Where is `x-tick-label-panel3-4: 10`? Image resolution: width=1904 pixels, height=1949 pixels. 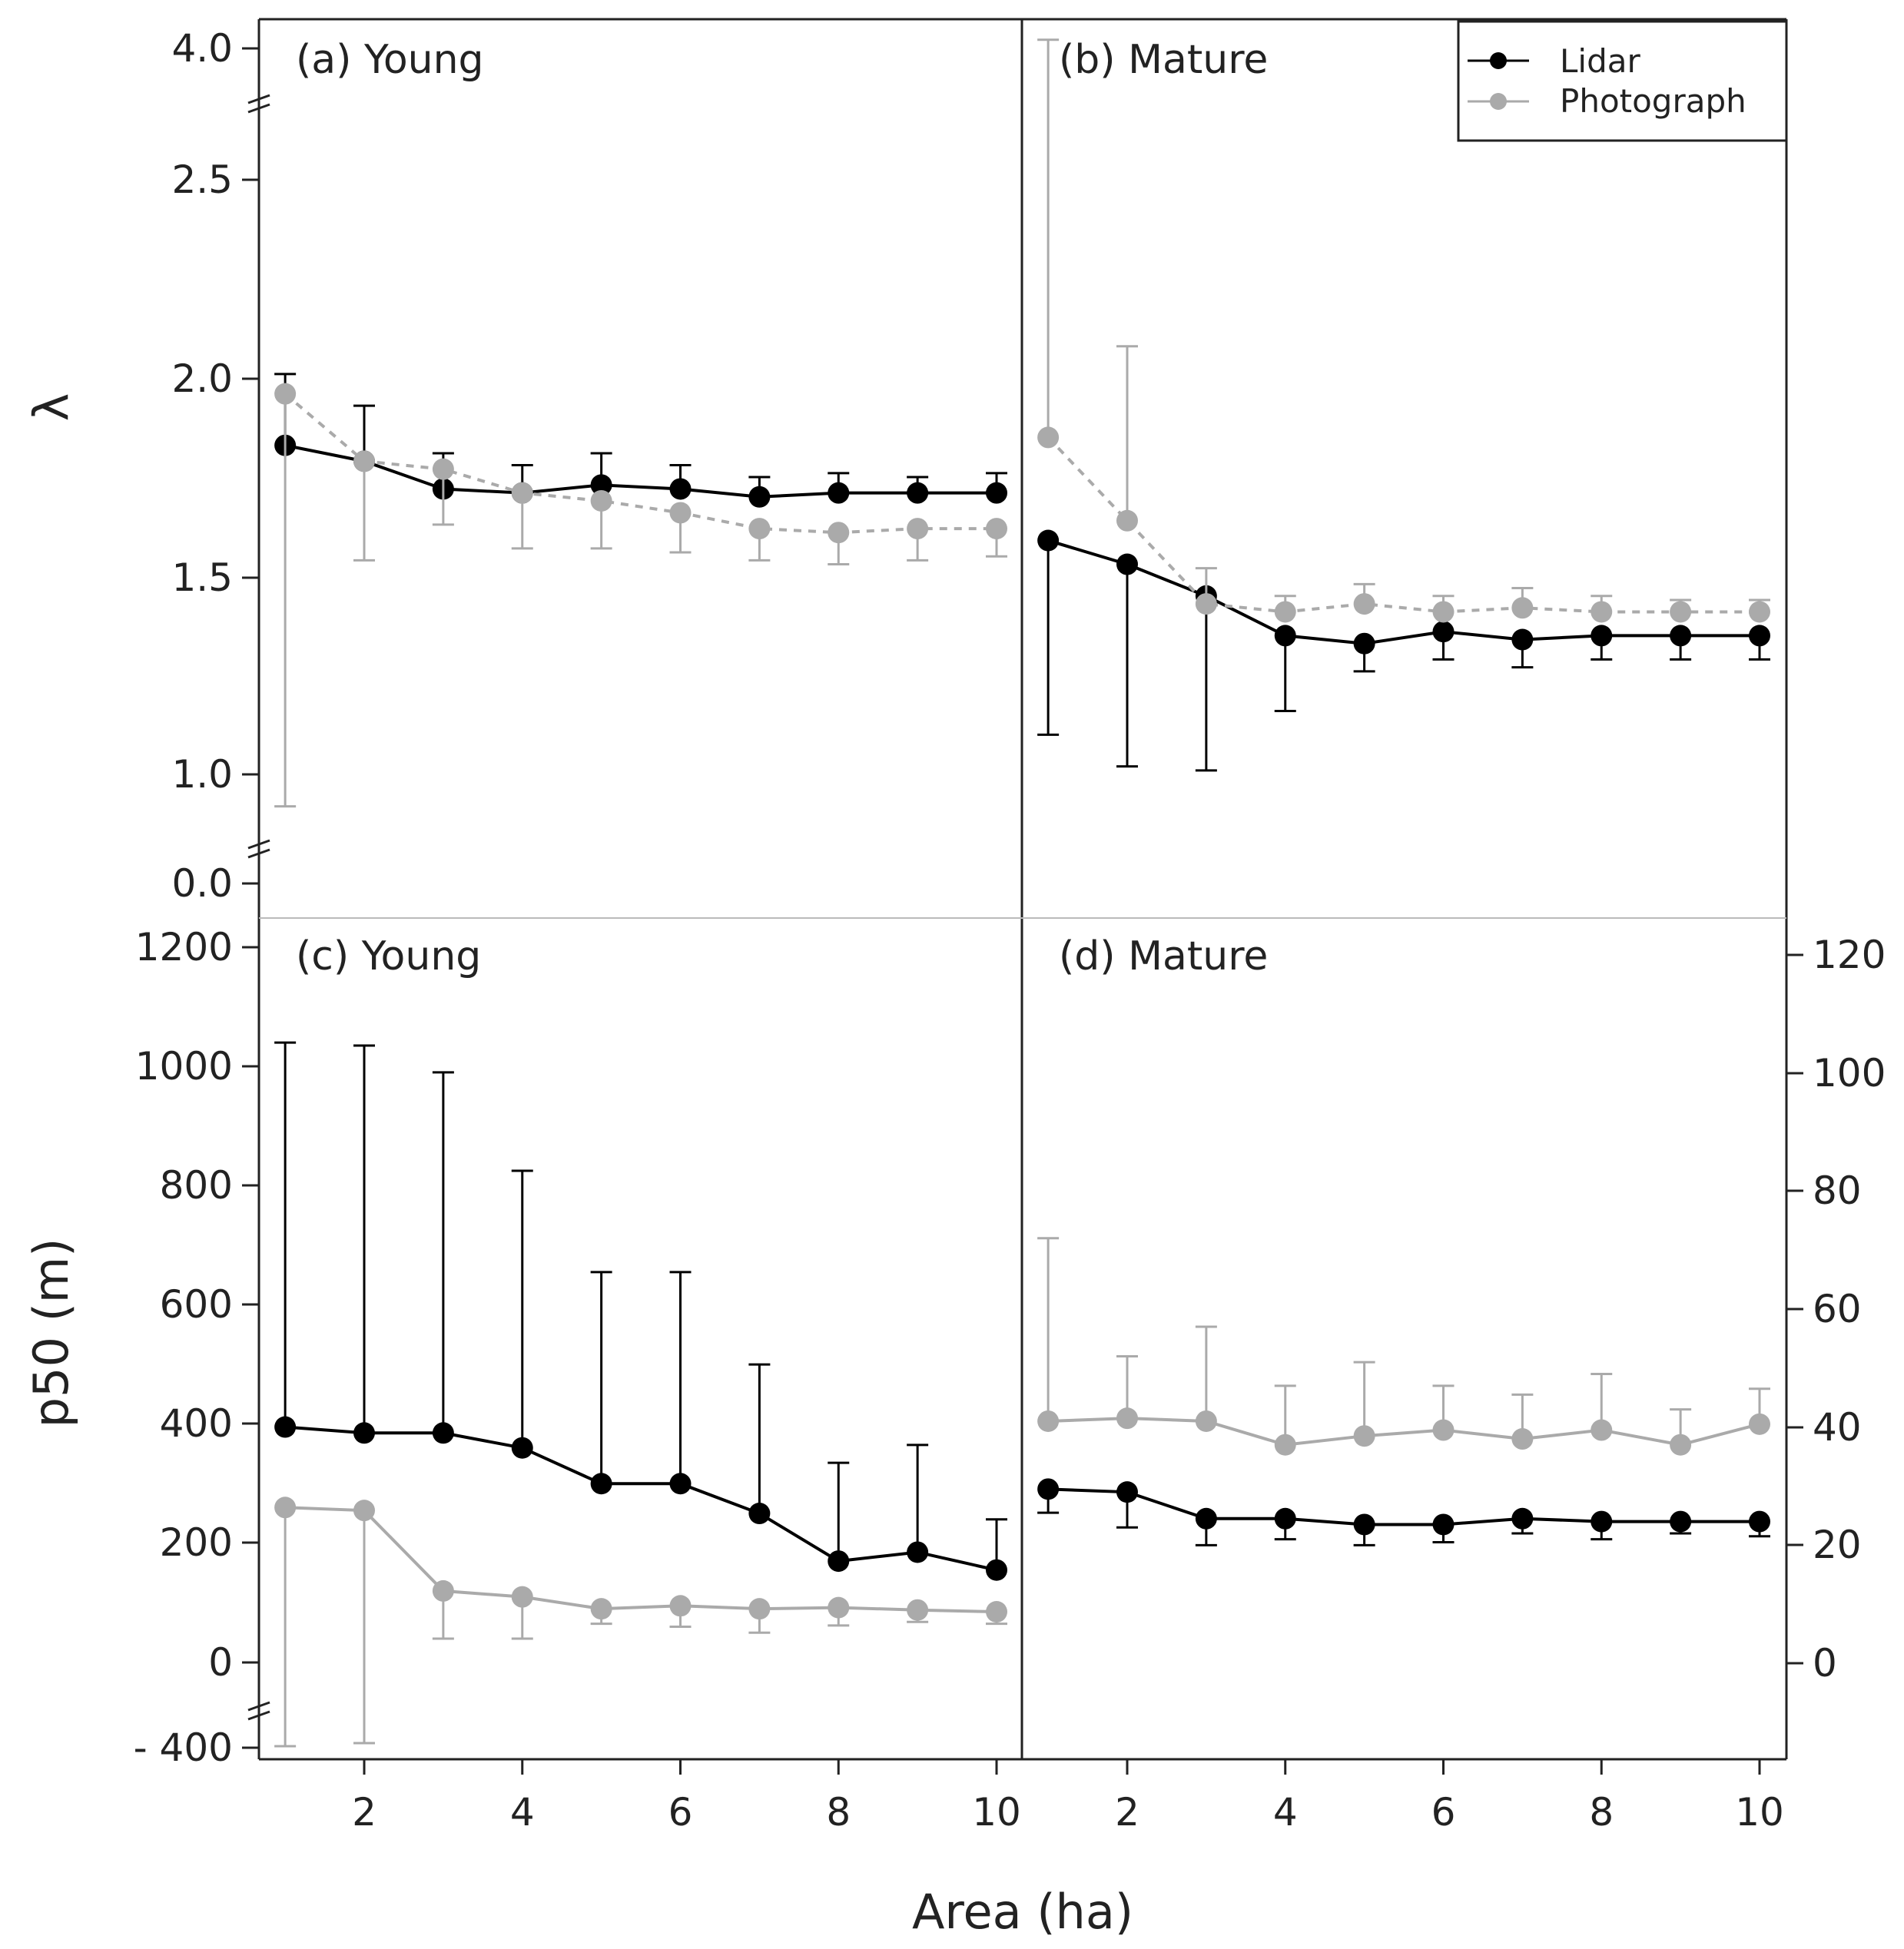
x-tick-label-panel3-4: 10 is located at coordinates (1759, 1812).